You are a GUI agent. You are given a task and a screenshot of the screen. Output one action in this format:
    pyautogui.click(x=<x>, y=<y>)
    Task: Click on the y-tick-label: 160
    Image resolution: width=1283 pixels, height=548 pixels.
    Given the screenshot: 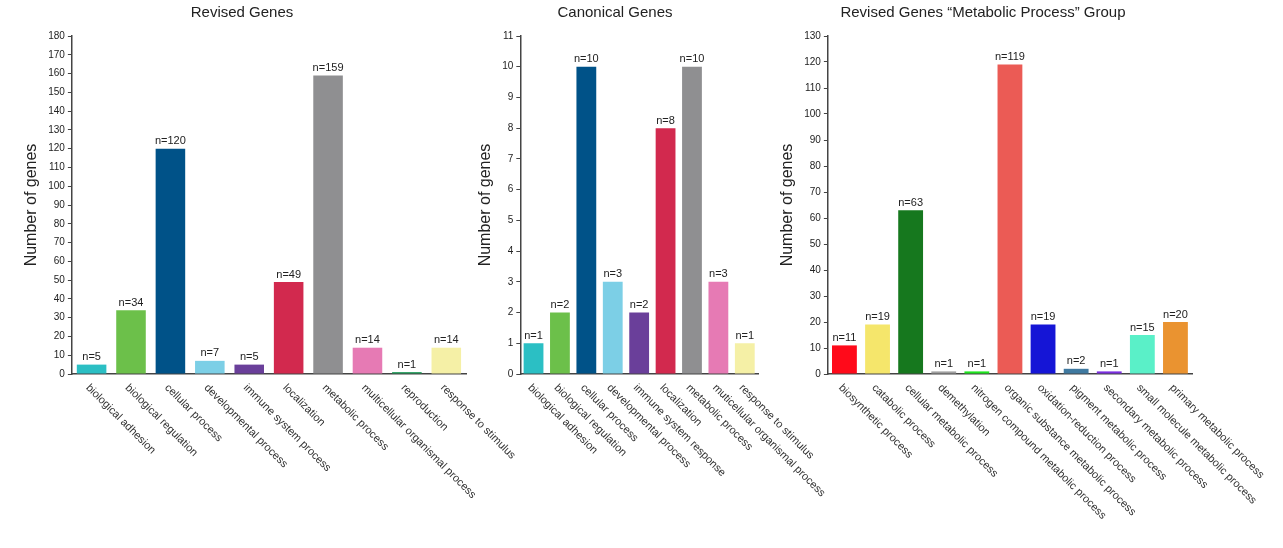 What is the action you would take?
    pyautogui.click(x=57, y=73)
    